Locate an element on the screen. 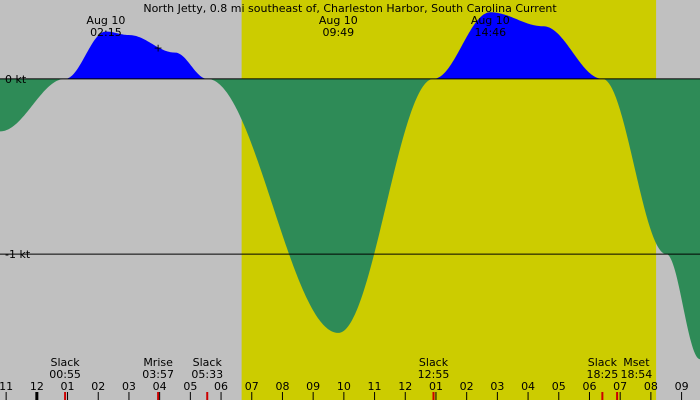 The height and width of the screenshot is (400, 700). event-label: Mset is located at coordinates (636, 362).